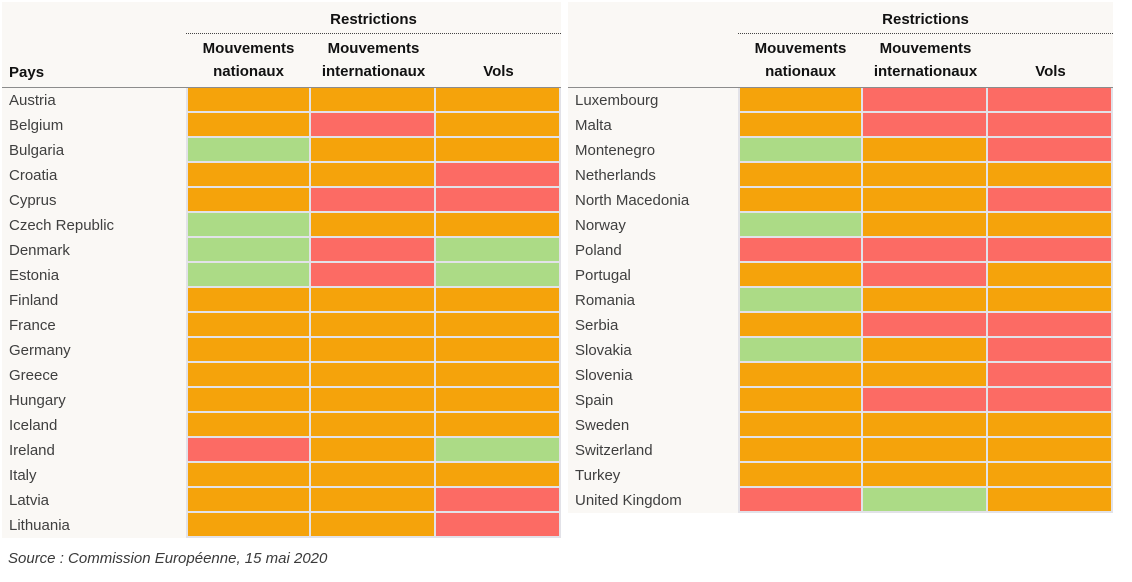  I want to click on column-header-mouvements-internationaux: Mouvements internationaux, so click(925, 60).